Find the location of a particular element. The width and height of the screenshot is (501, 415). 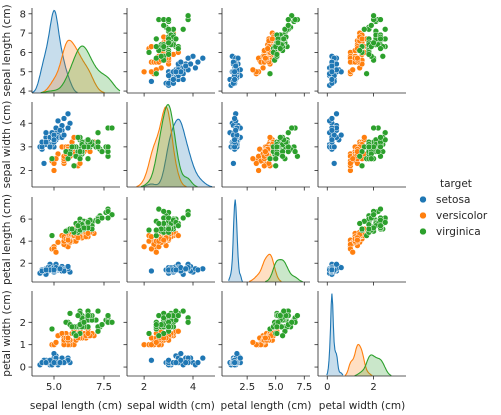

panel-sepal-length-vs-sepal-width is located at coordinates (169, 52).